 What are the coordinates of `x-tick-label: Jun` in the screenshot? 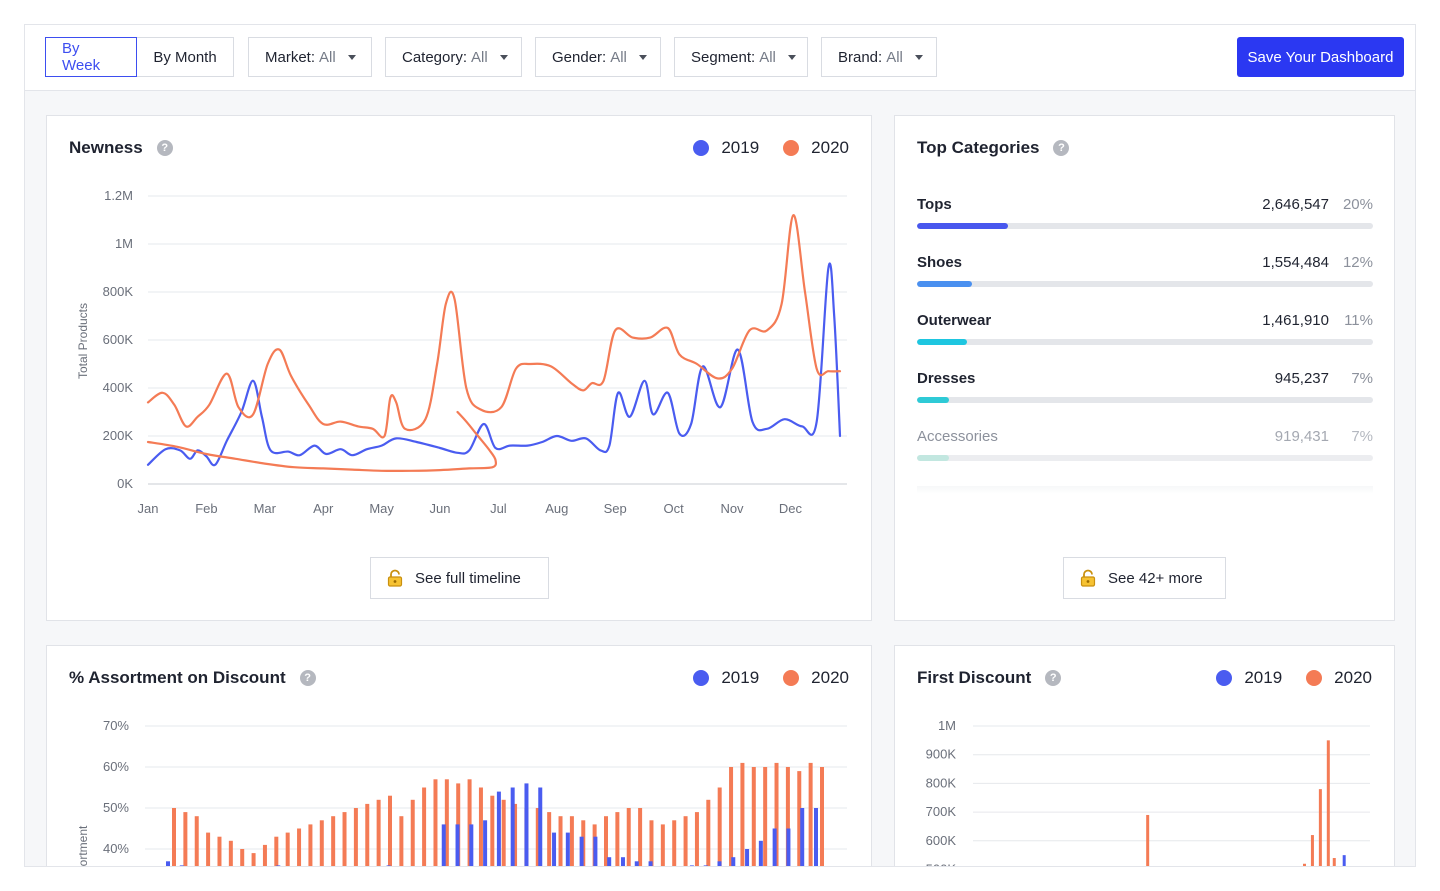 It's located at (440, 508).